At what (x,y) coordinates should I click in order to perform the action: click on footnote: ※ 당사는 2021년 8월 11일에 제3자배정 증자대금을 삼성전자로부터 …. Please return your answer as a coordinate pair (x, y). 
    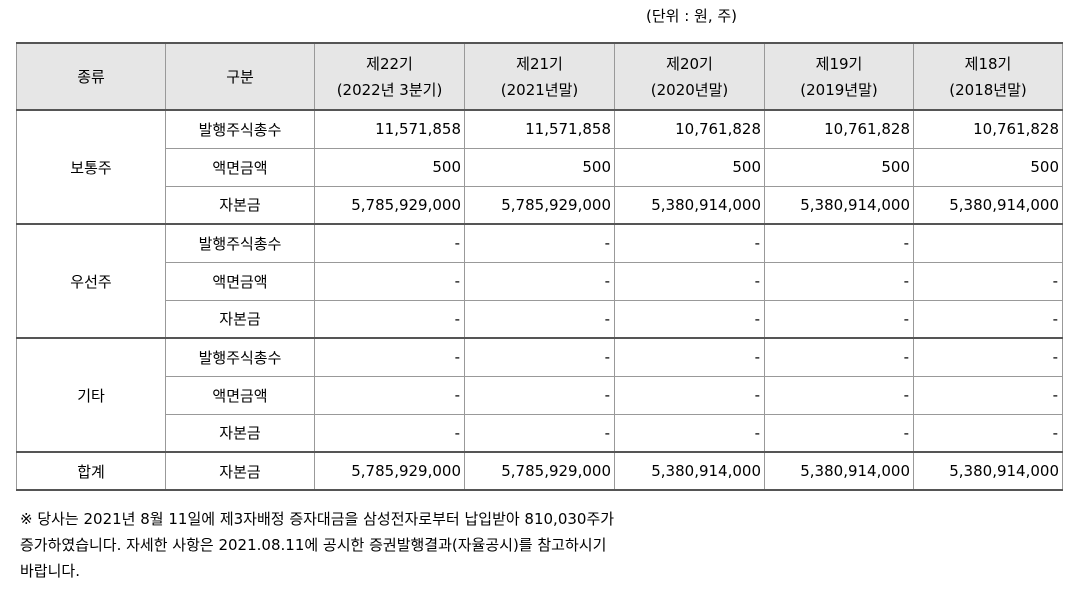
    Looking at the image, I should click on (400, 545).